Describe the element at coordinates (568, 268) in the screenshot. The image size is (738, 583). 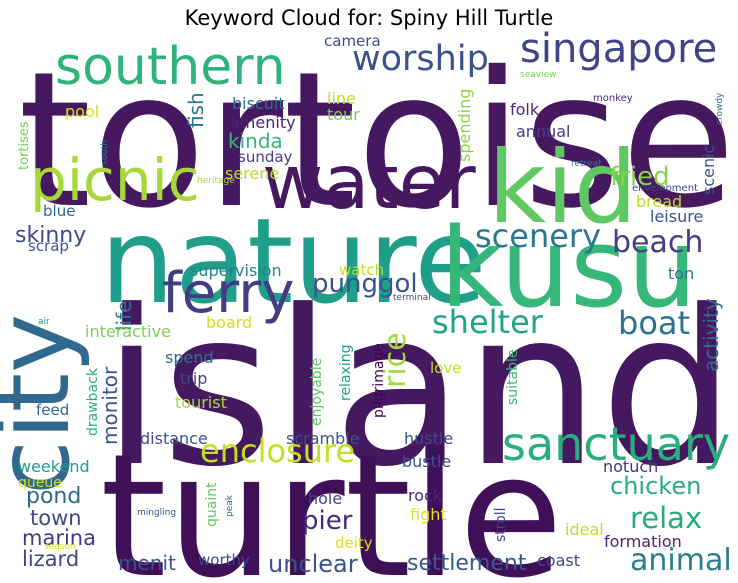
I see `word-kusu: kusu` at that location.